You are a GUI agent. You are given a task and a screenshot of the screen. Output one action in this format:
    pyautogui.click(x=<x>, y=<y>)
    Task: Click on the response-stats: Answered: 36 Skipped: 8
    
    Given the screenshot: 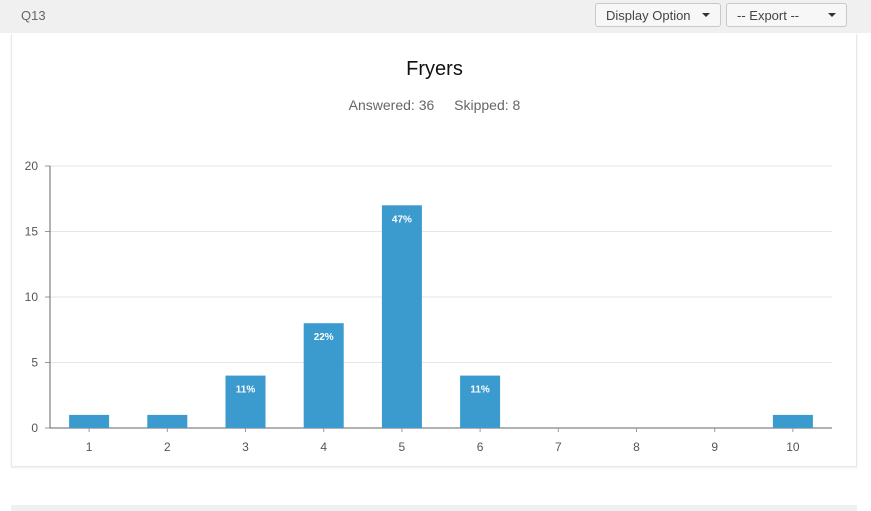 What is the action you would take?
    pyautogui.click(x=434, y=105)
    